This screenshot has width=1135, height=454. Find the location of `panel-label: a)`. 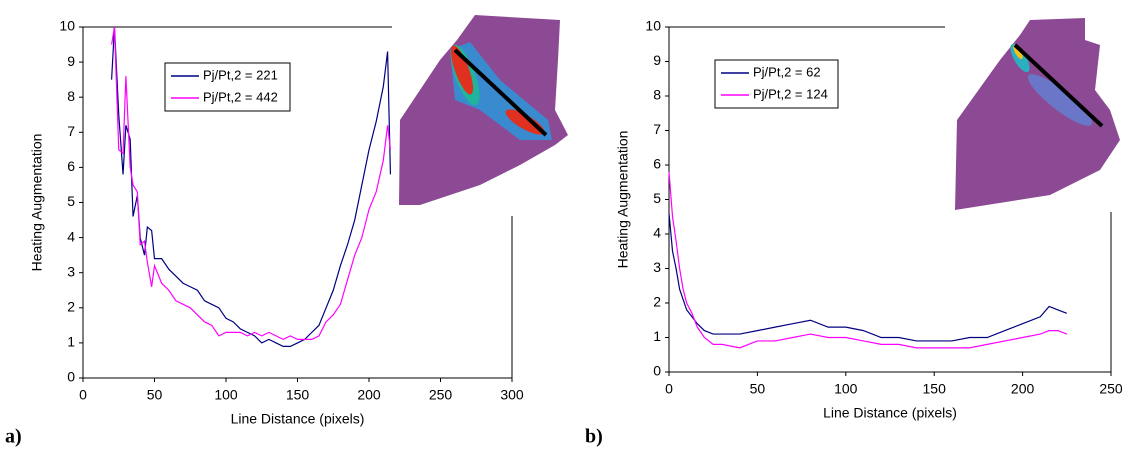

panel-label: a) is located at coordinates (13, 437).